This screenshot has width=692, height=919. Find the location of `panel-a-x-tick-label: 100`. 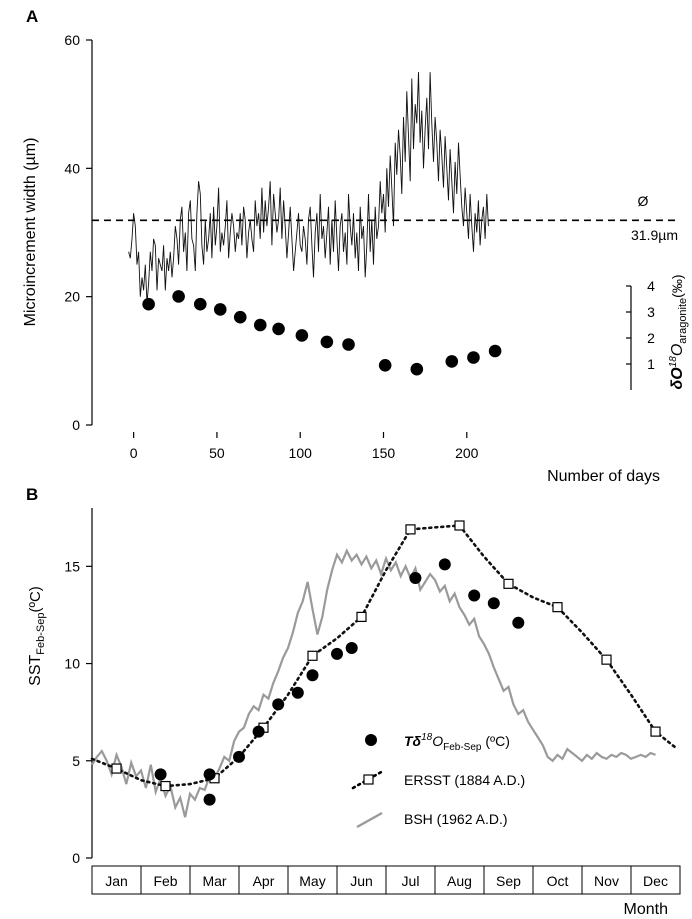

panel-a-x-tick-label: 100 is located at coordinates (301, 453).